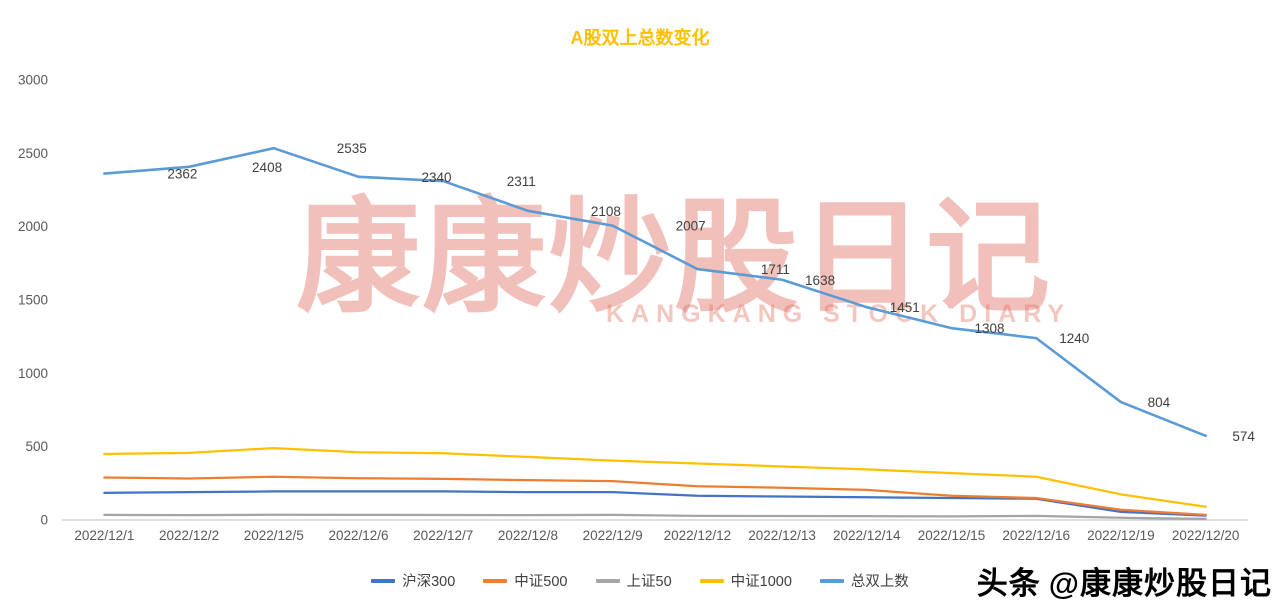 The image size is (1280, 604). What do you see at coordinates (606, 211) in the screenshot?
I see `data-label: 2108` at bounding box center [606, 211].